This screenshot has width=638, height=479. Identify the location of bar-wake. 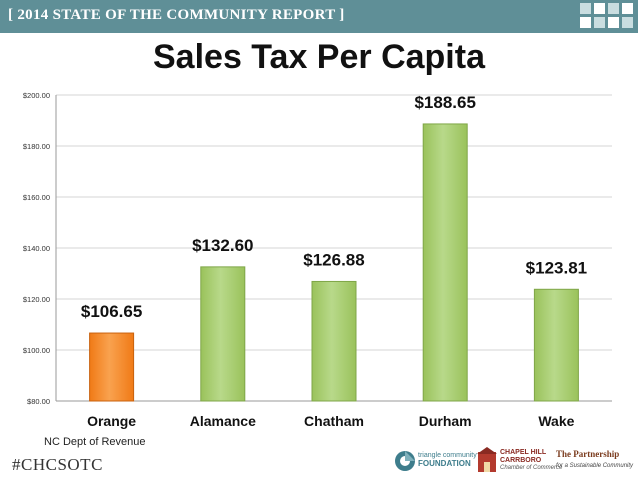
(556, 345).